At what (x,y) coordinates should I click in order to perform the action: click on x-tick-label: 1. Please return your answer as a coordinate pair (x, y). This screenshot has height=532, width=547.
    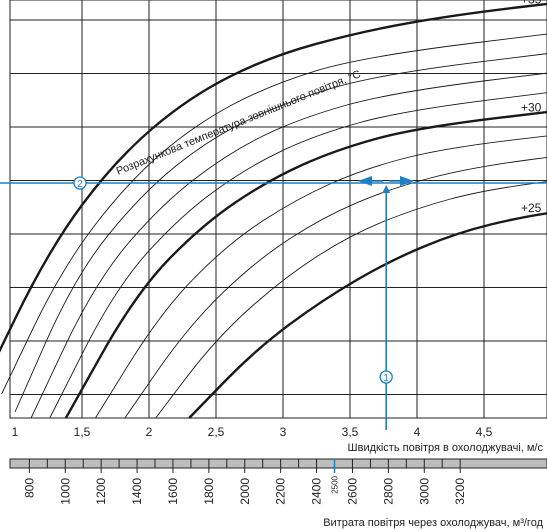
    Looking at the image, I should click on (15, 432).